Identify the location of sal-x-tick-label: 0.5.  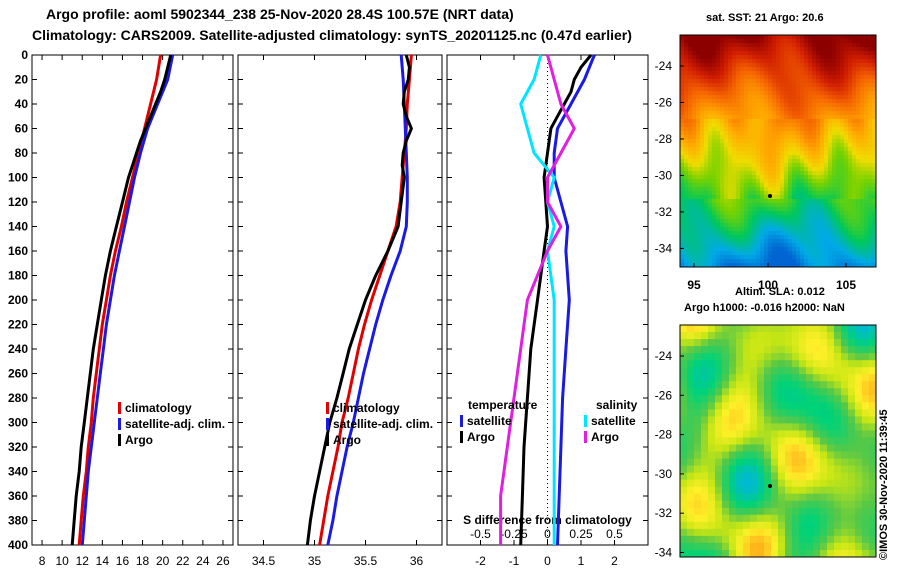
(614, 534).